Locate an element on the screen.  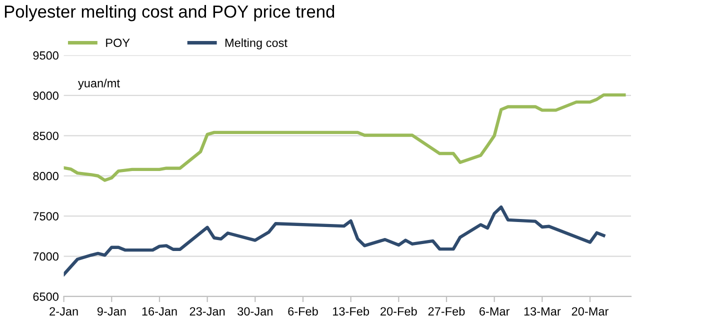
y-tick-label: 8500 is located at coordinates (45, 136).